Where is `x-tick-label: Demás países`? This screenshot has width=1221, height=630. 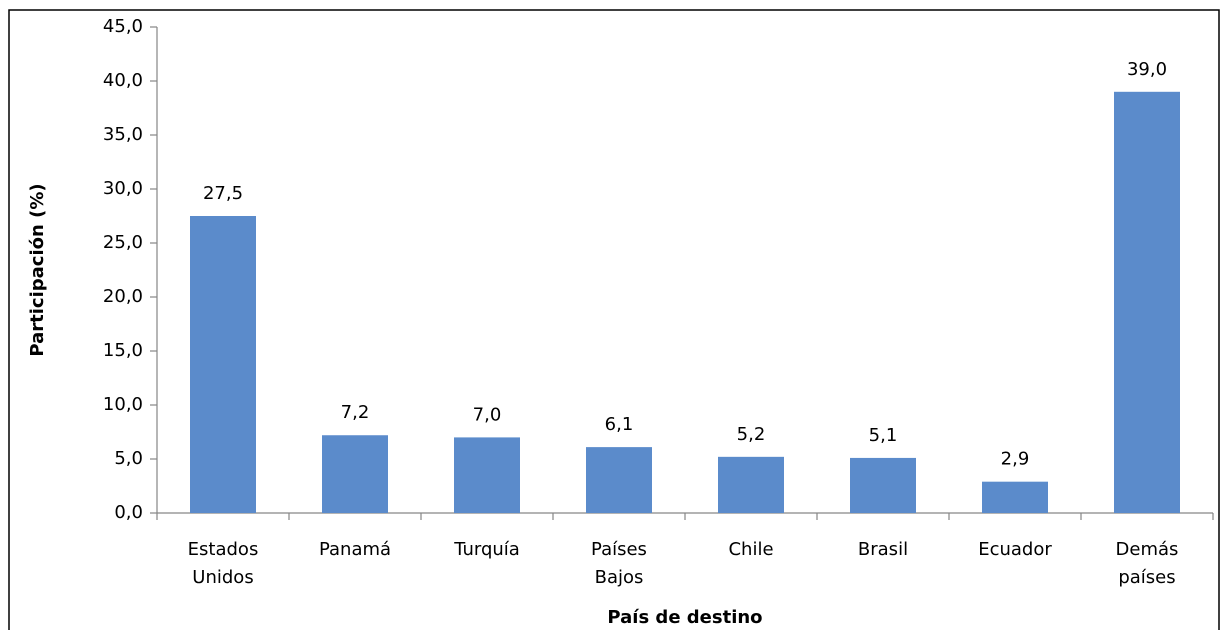
x-tick-label: Demás países is located at coordinates (1147, 563).